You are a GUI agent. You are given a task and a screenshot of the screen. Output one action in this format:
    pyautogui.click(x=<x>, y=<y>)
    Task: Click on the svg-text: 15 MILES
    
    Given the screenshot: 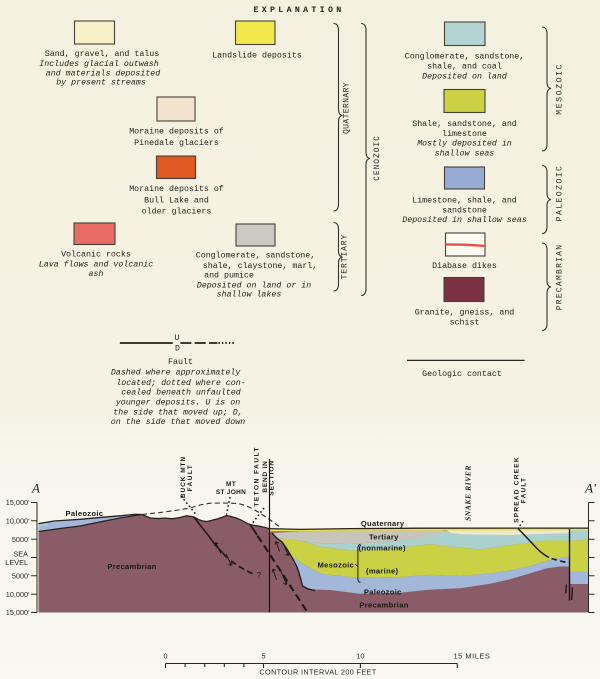 What is the action you would take?
    pyautogui.click(x=472, y=656)
    